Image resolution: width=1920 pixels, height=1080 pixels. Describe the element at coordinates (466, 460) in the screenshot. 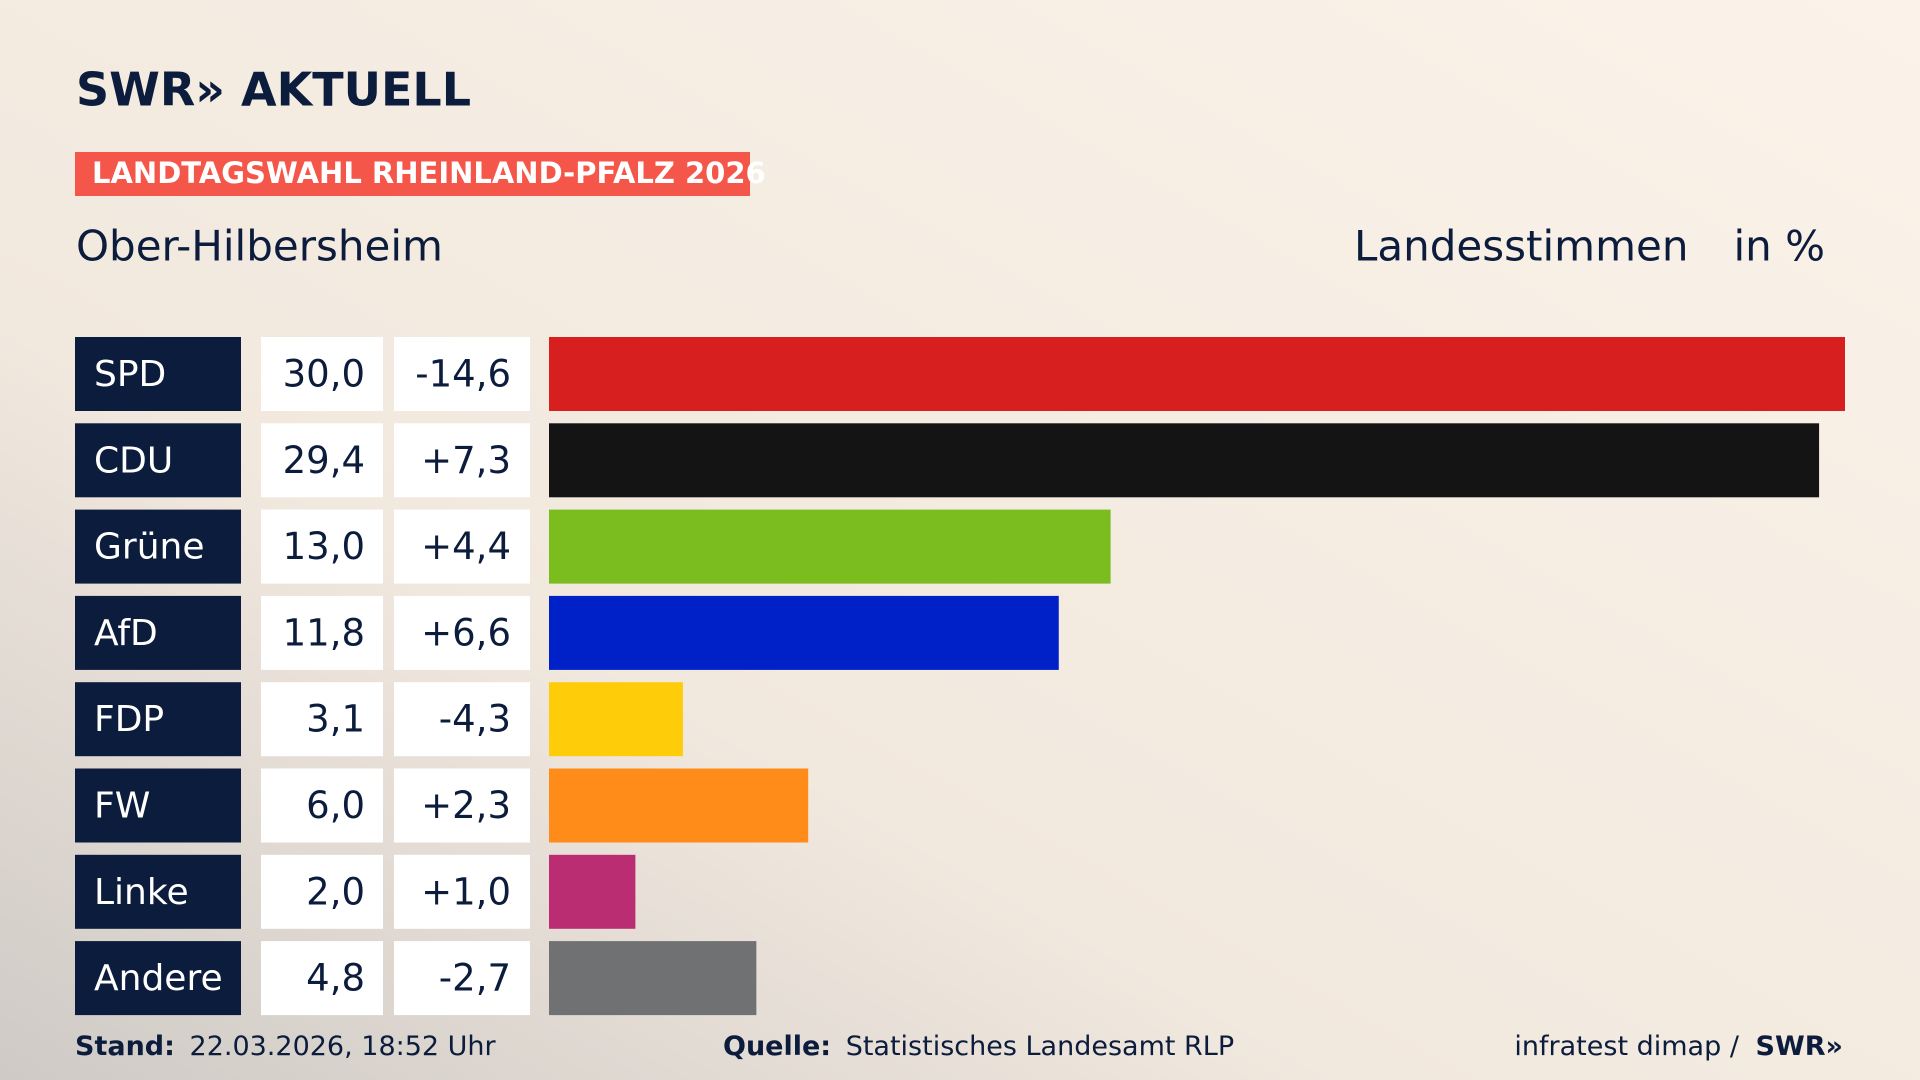

I see `change-label: +7,3` at that location.